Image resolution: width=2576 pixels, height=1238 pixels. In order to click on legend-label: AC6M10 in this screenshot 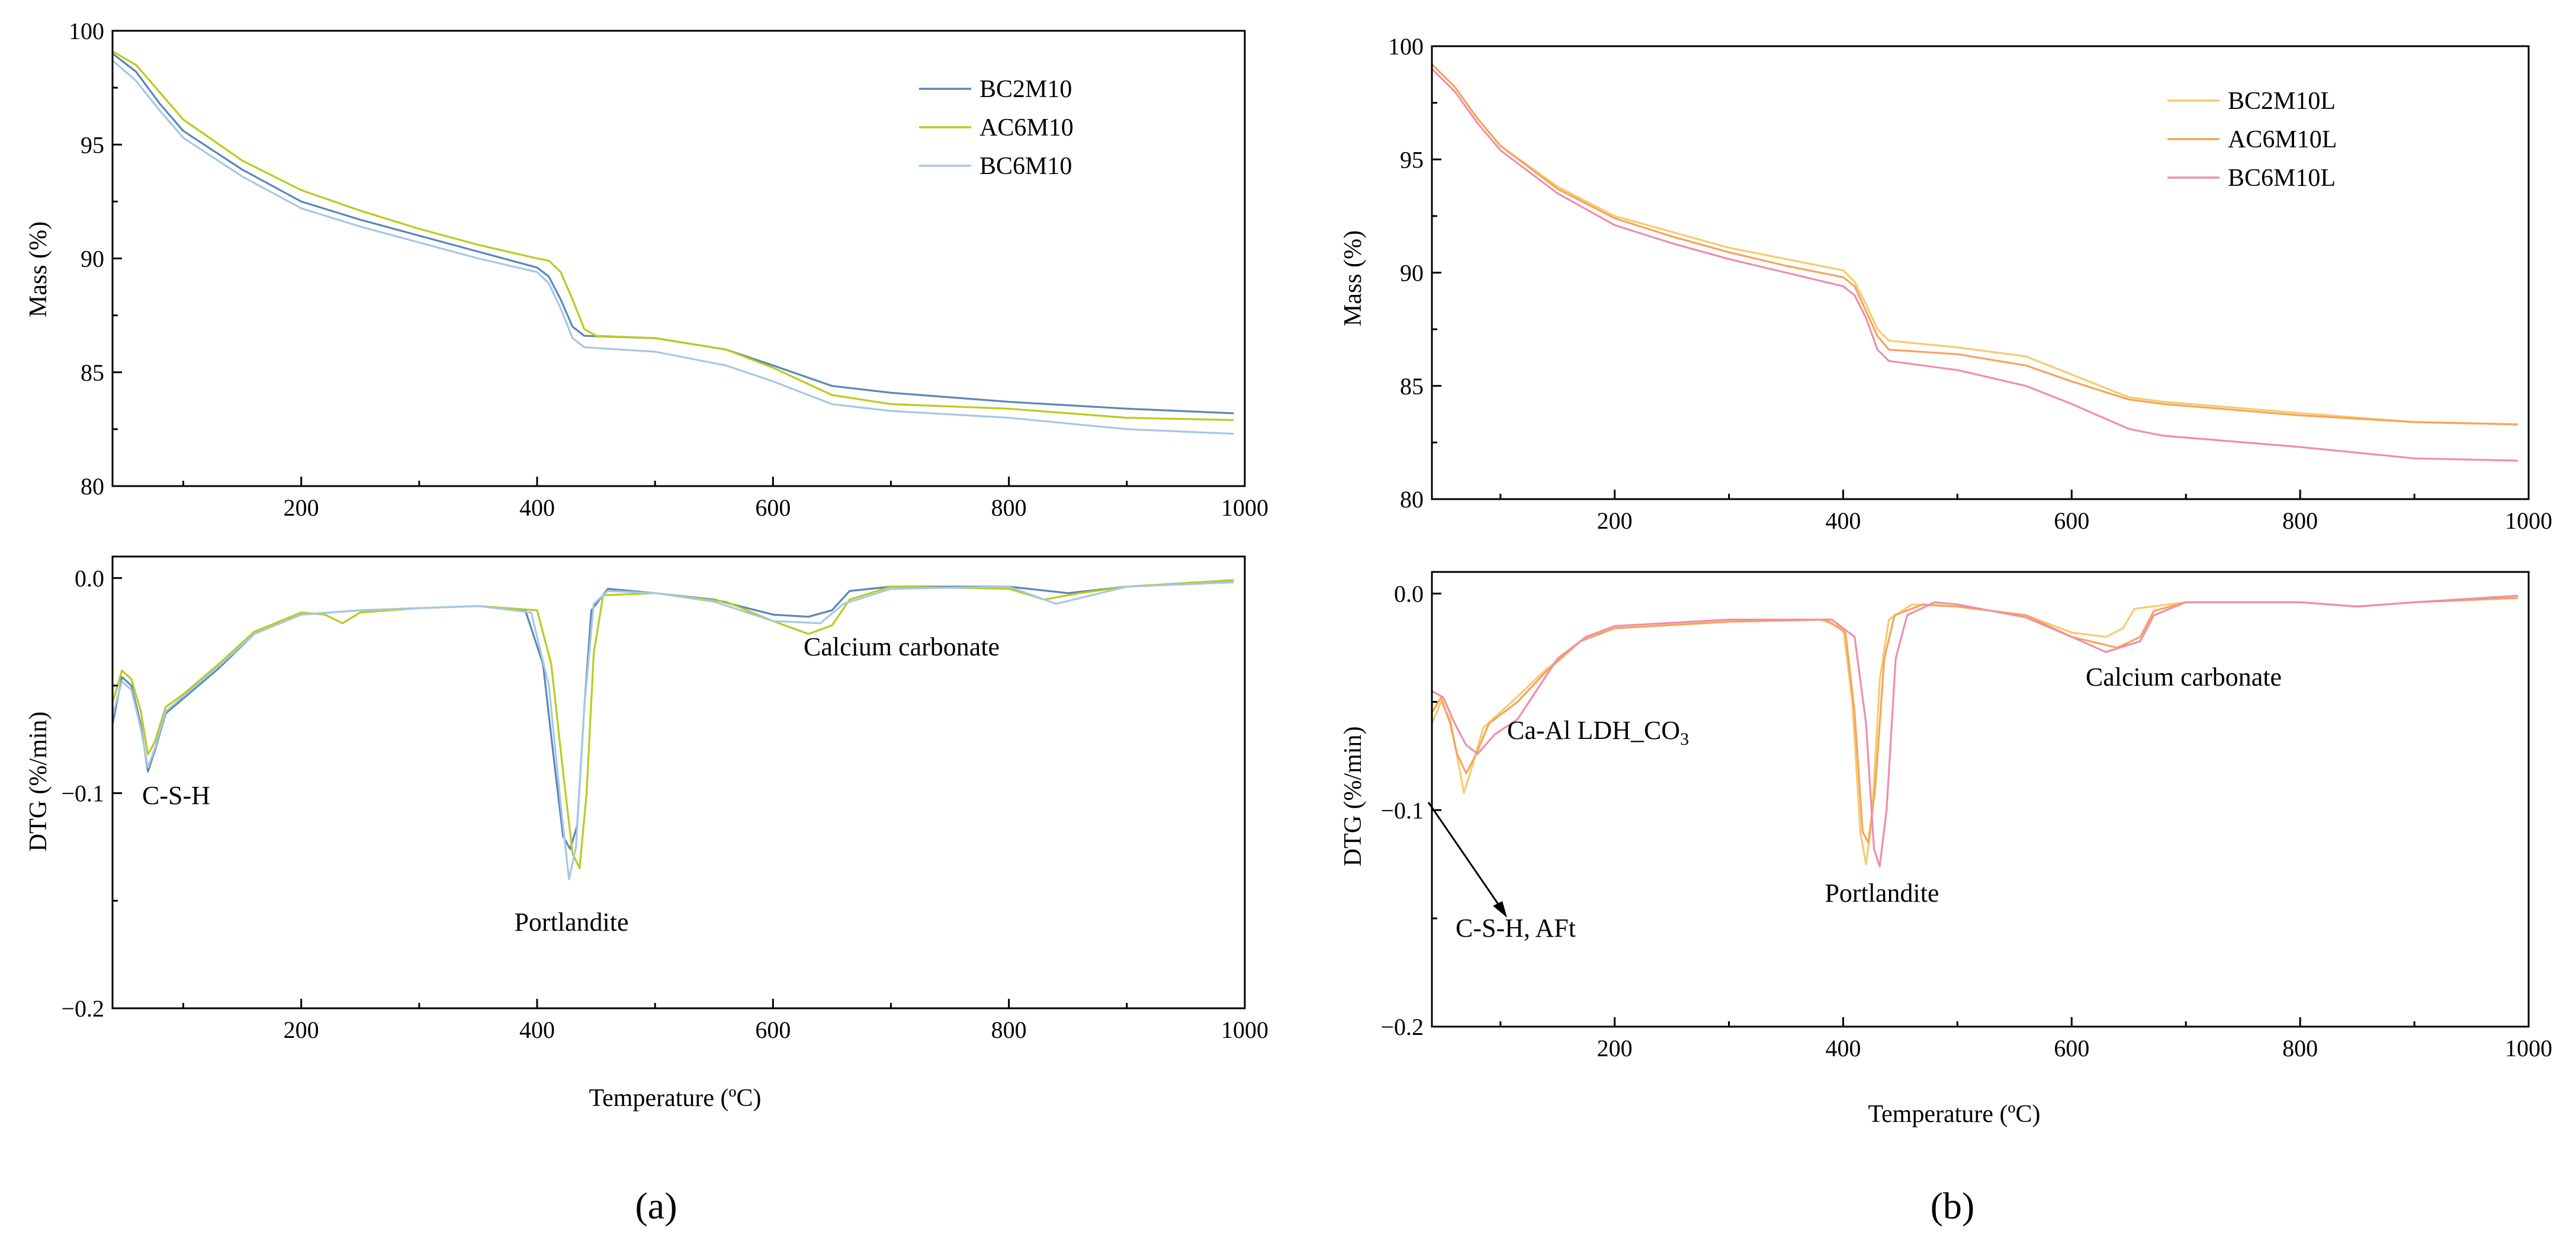, I will do `click(1026, 128)`.